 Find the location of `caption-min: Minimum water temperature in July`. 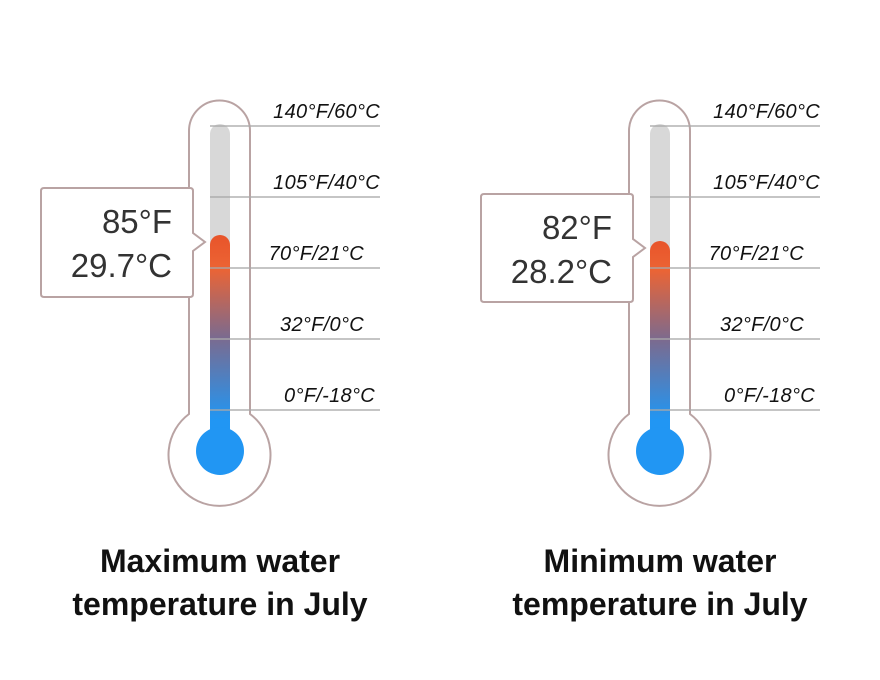

caption-min: Minimum water temperature in July is located at coordinates (660, 583).